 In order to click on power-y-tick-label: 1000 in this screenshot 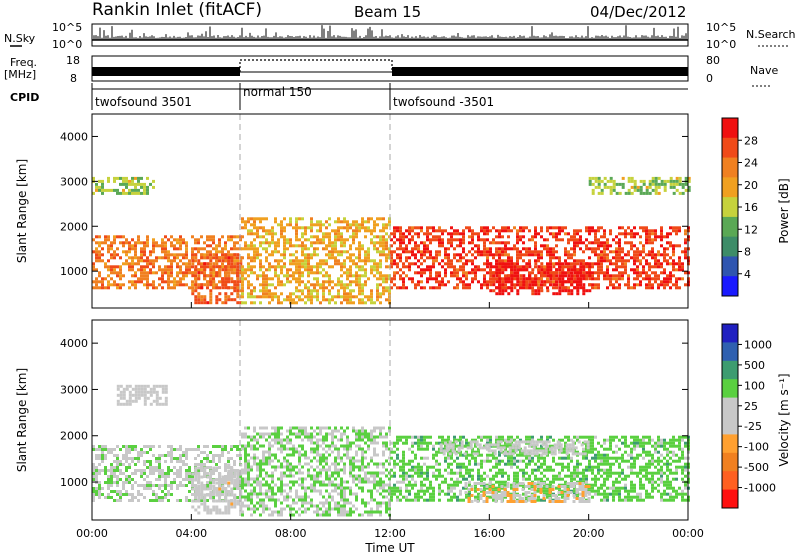, I will do `click(74, 271)`.